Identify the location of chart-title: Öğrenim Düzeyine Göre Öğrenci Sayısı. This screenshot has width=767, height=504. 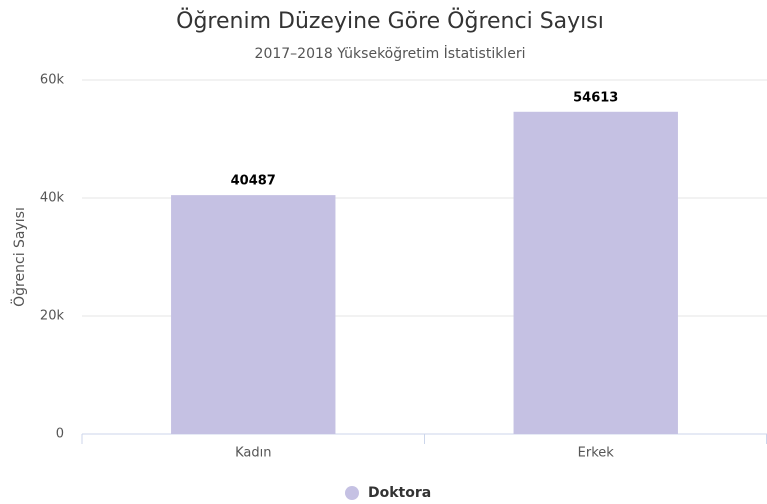
(390, 21).